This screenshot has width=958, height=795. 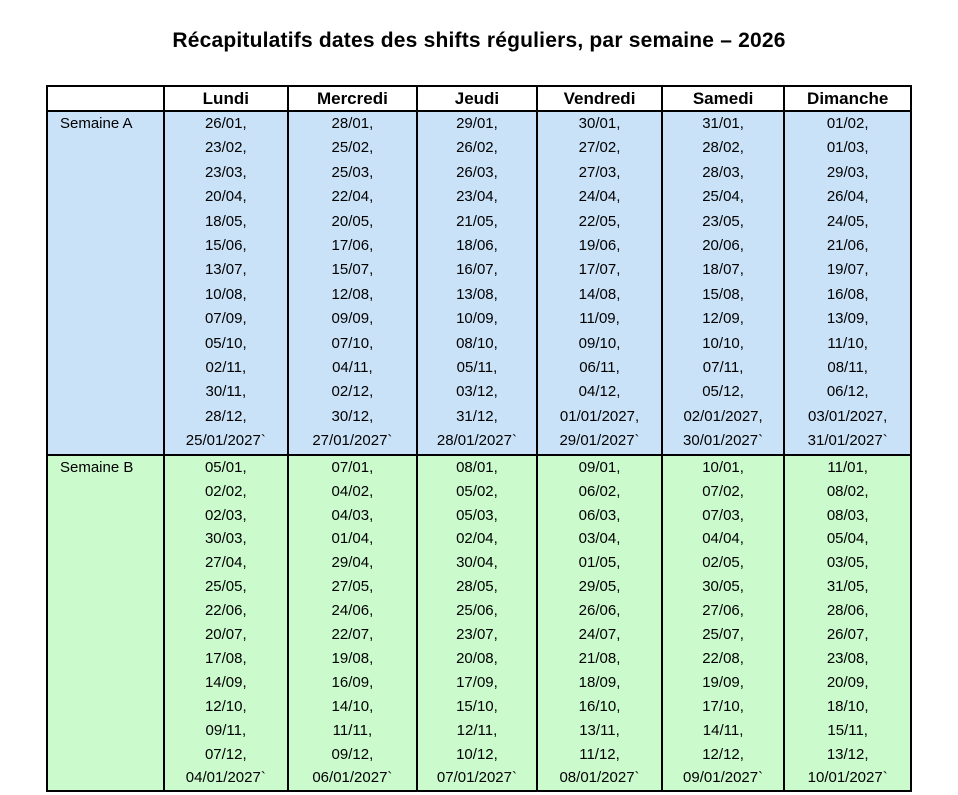 I want to click on header-mercredi: Mercredi, so click(x=352, y=98).